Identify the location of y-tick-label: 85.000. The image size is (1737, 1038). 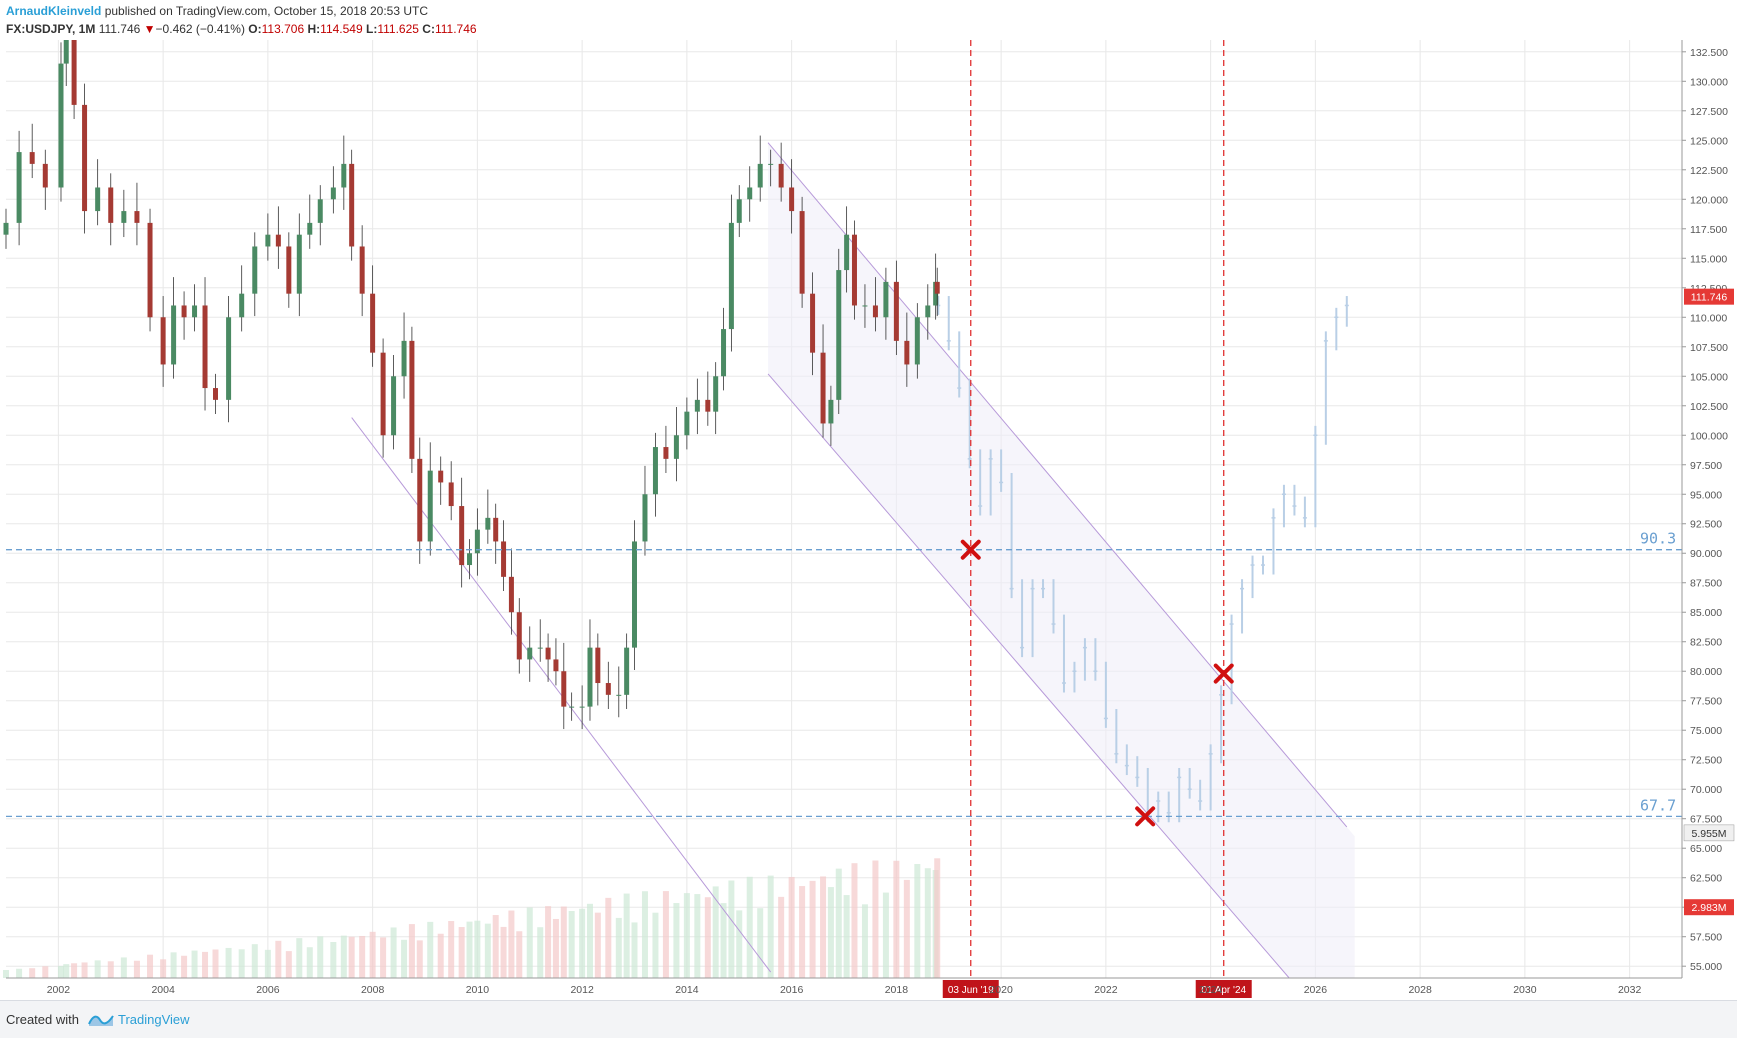
(1706, 613).